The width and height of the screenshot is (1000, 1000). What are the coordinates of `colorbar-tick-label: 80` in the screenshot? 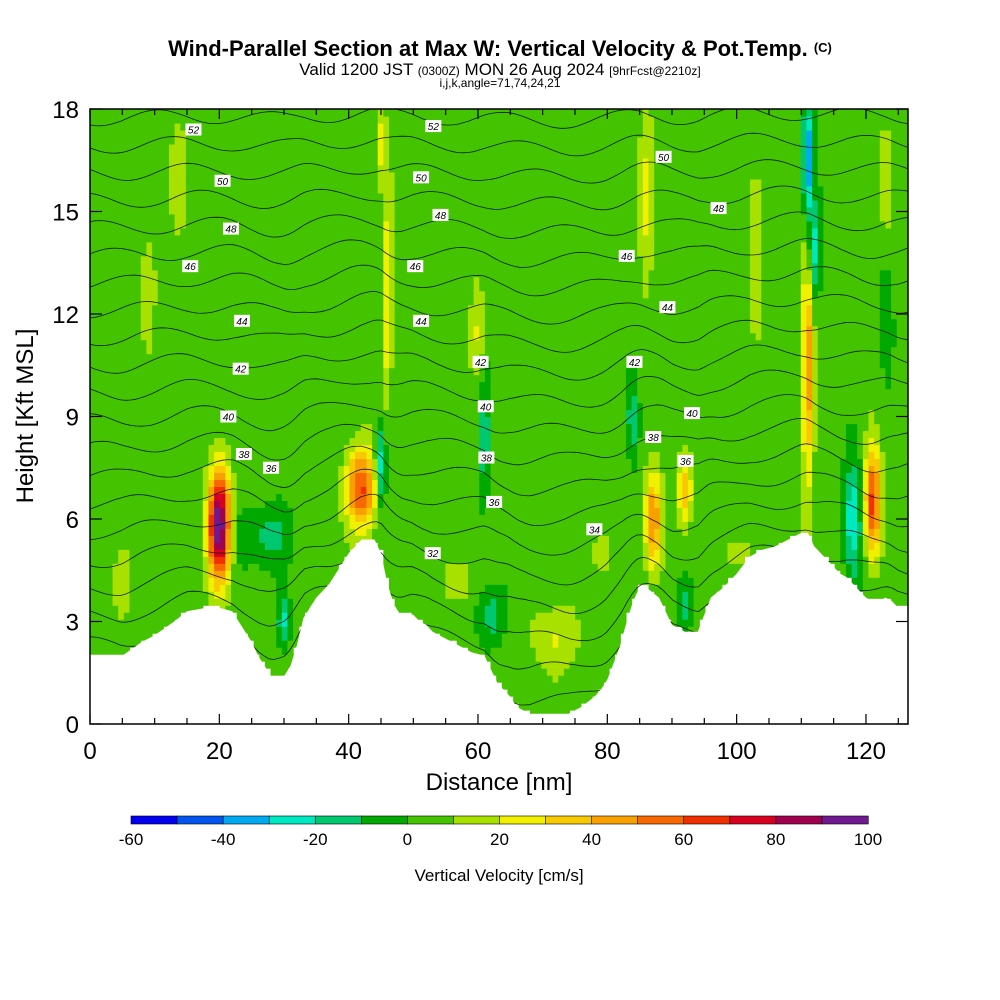 It's located at (775, 839).